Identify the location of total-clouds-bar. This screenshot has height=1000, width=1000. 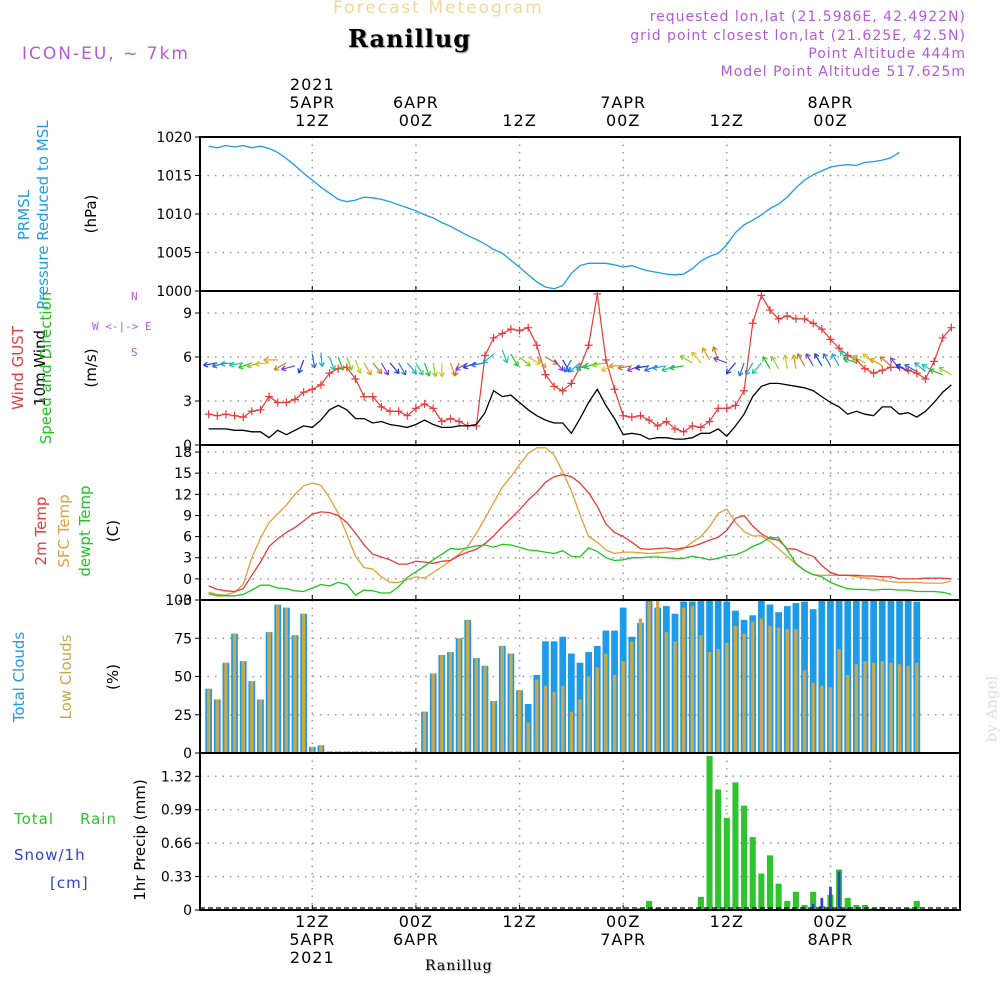
(813, 681).